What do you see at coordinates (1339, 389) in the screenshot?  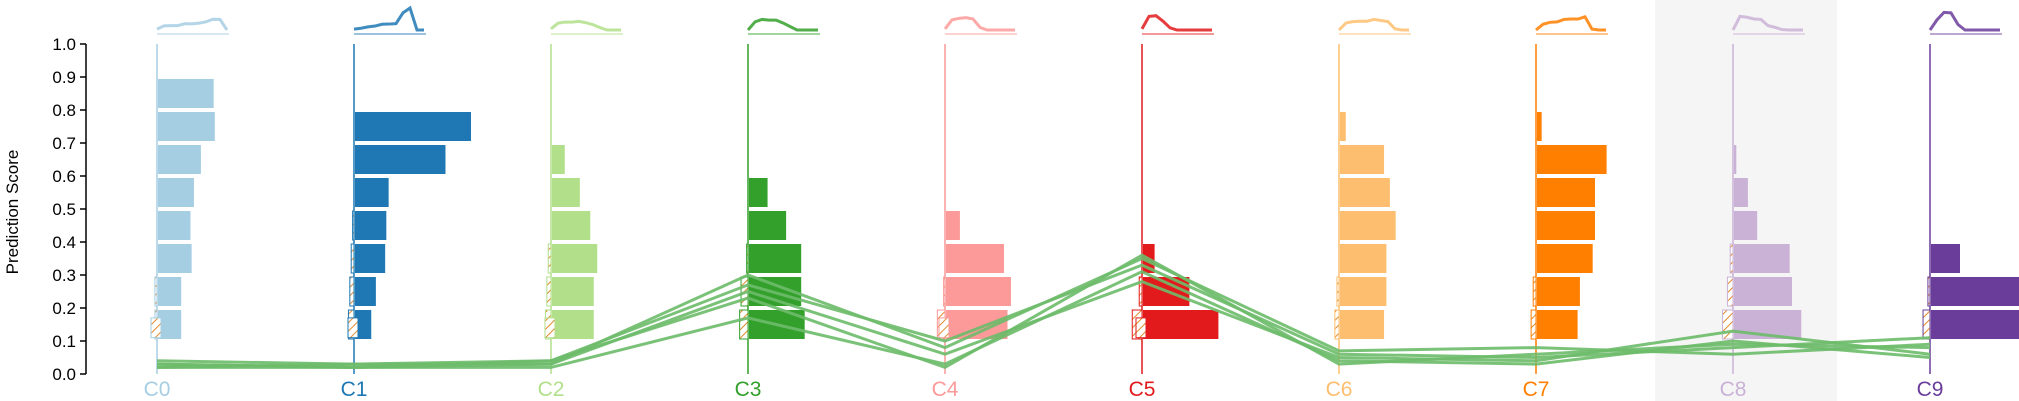 I see `class-label-c6: C6` at bounding box center [1339, 389].